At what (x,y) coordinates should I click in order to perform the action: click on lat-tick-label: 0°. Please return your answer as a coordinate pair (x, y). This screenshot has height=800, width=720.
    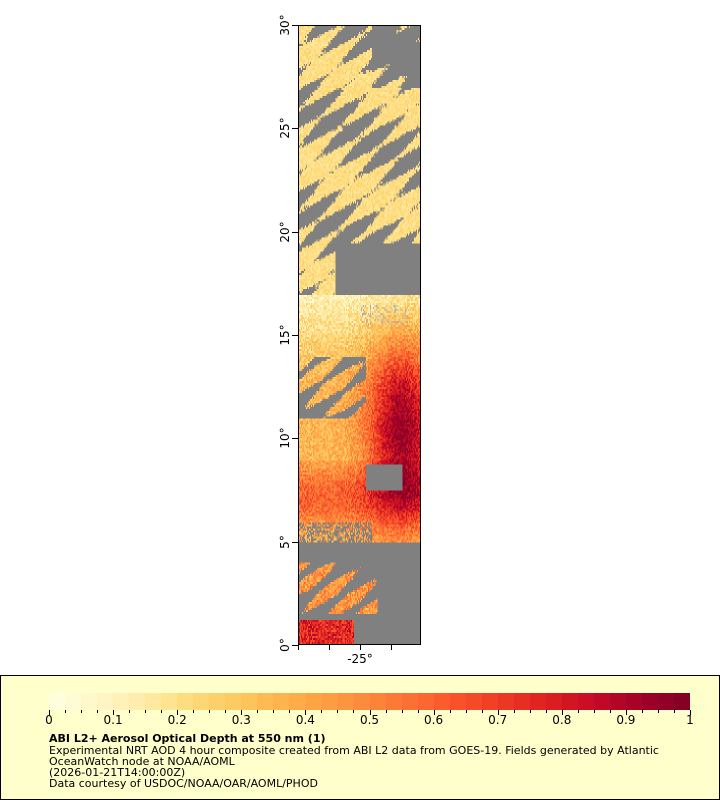
    Looking at the image, I should click on (285, 645).